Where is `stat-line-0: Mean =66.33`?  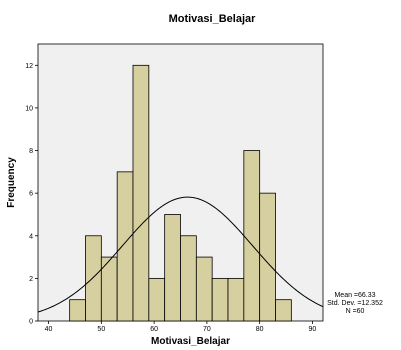 stat-line-0: Mean =66.33 is located at coordinates (354, 295).